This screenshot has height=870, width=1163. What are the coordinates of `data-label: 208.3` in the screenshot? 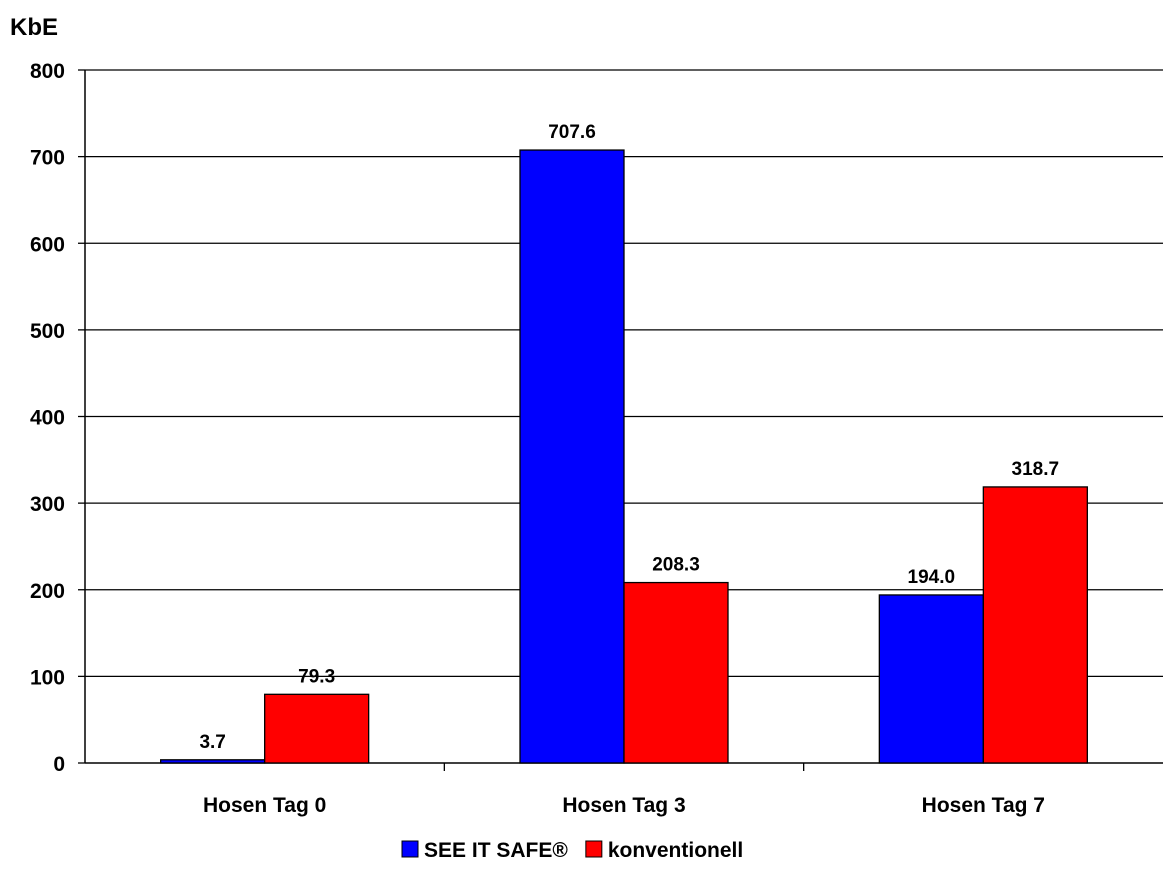 It's located at (676, 565).